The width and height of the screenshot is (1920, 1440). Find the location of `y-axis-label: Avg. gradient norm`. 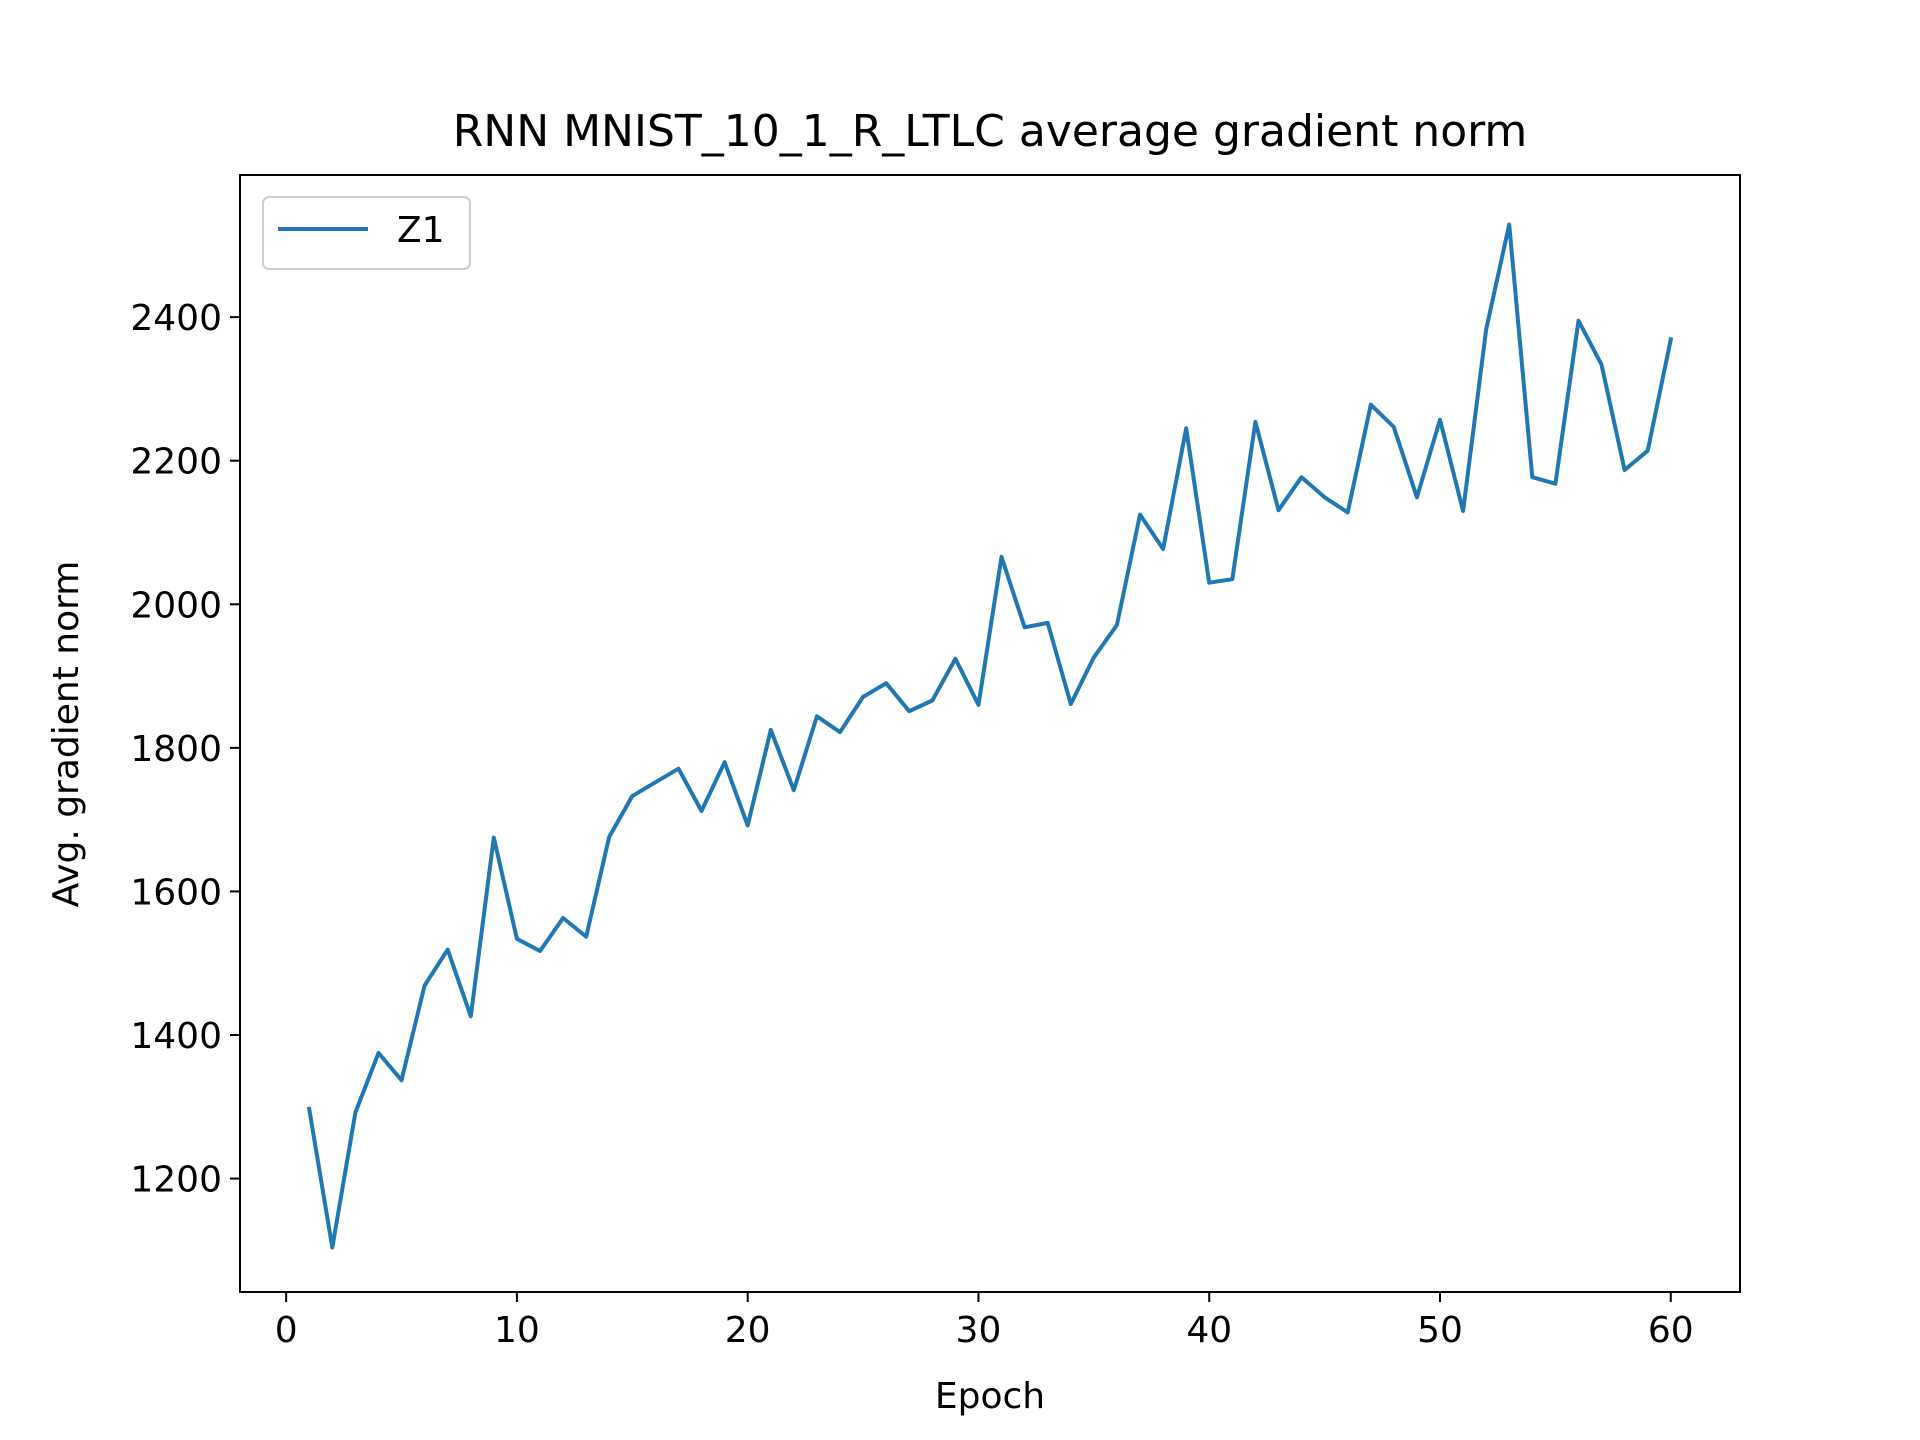

y-axis-label: Avg. gradient norm is located at coordinates (66, 734).